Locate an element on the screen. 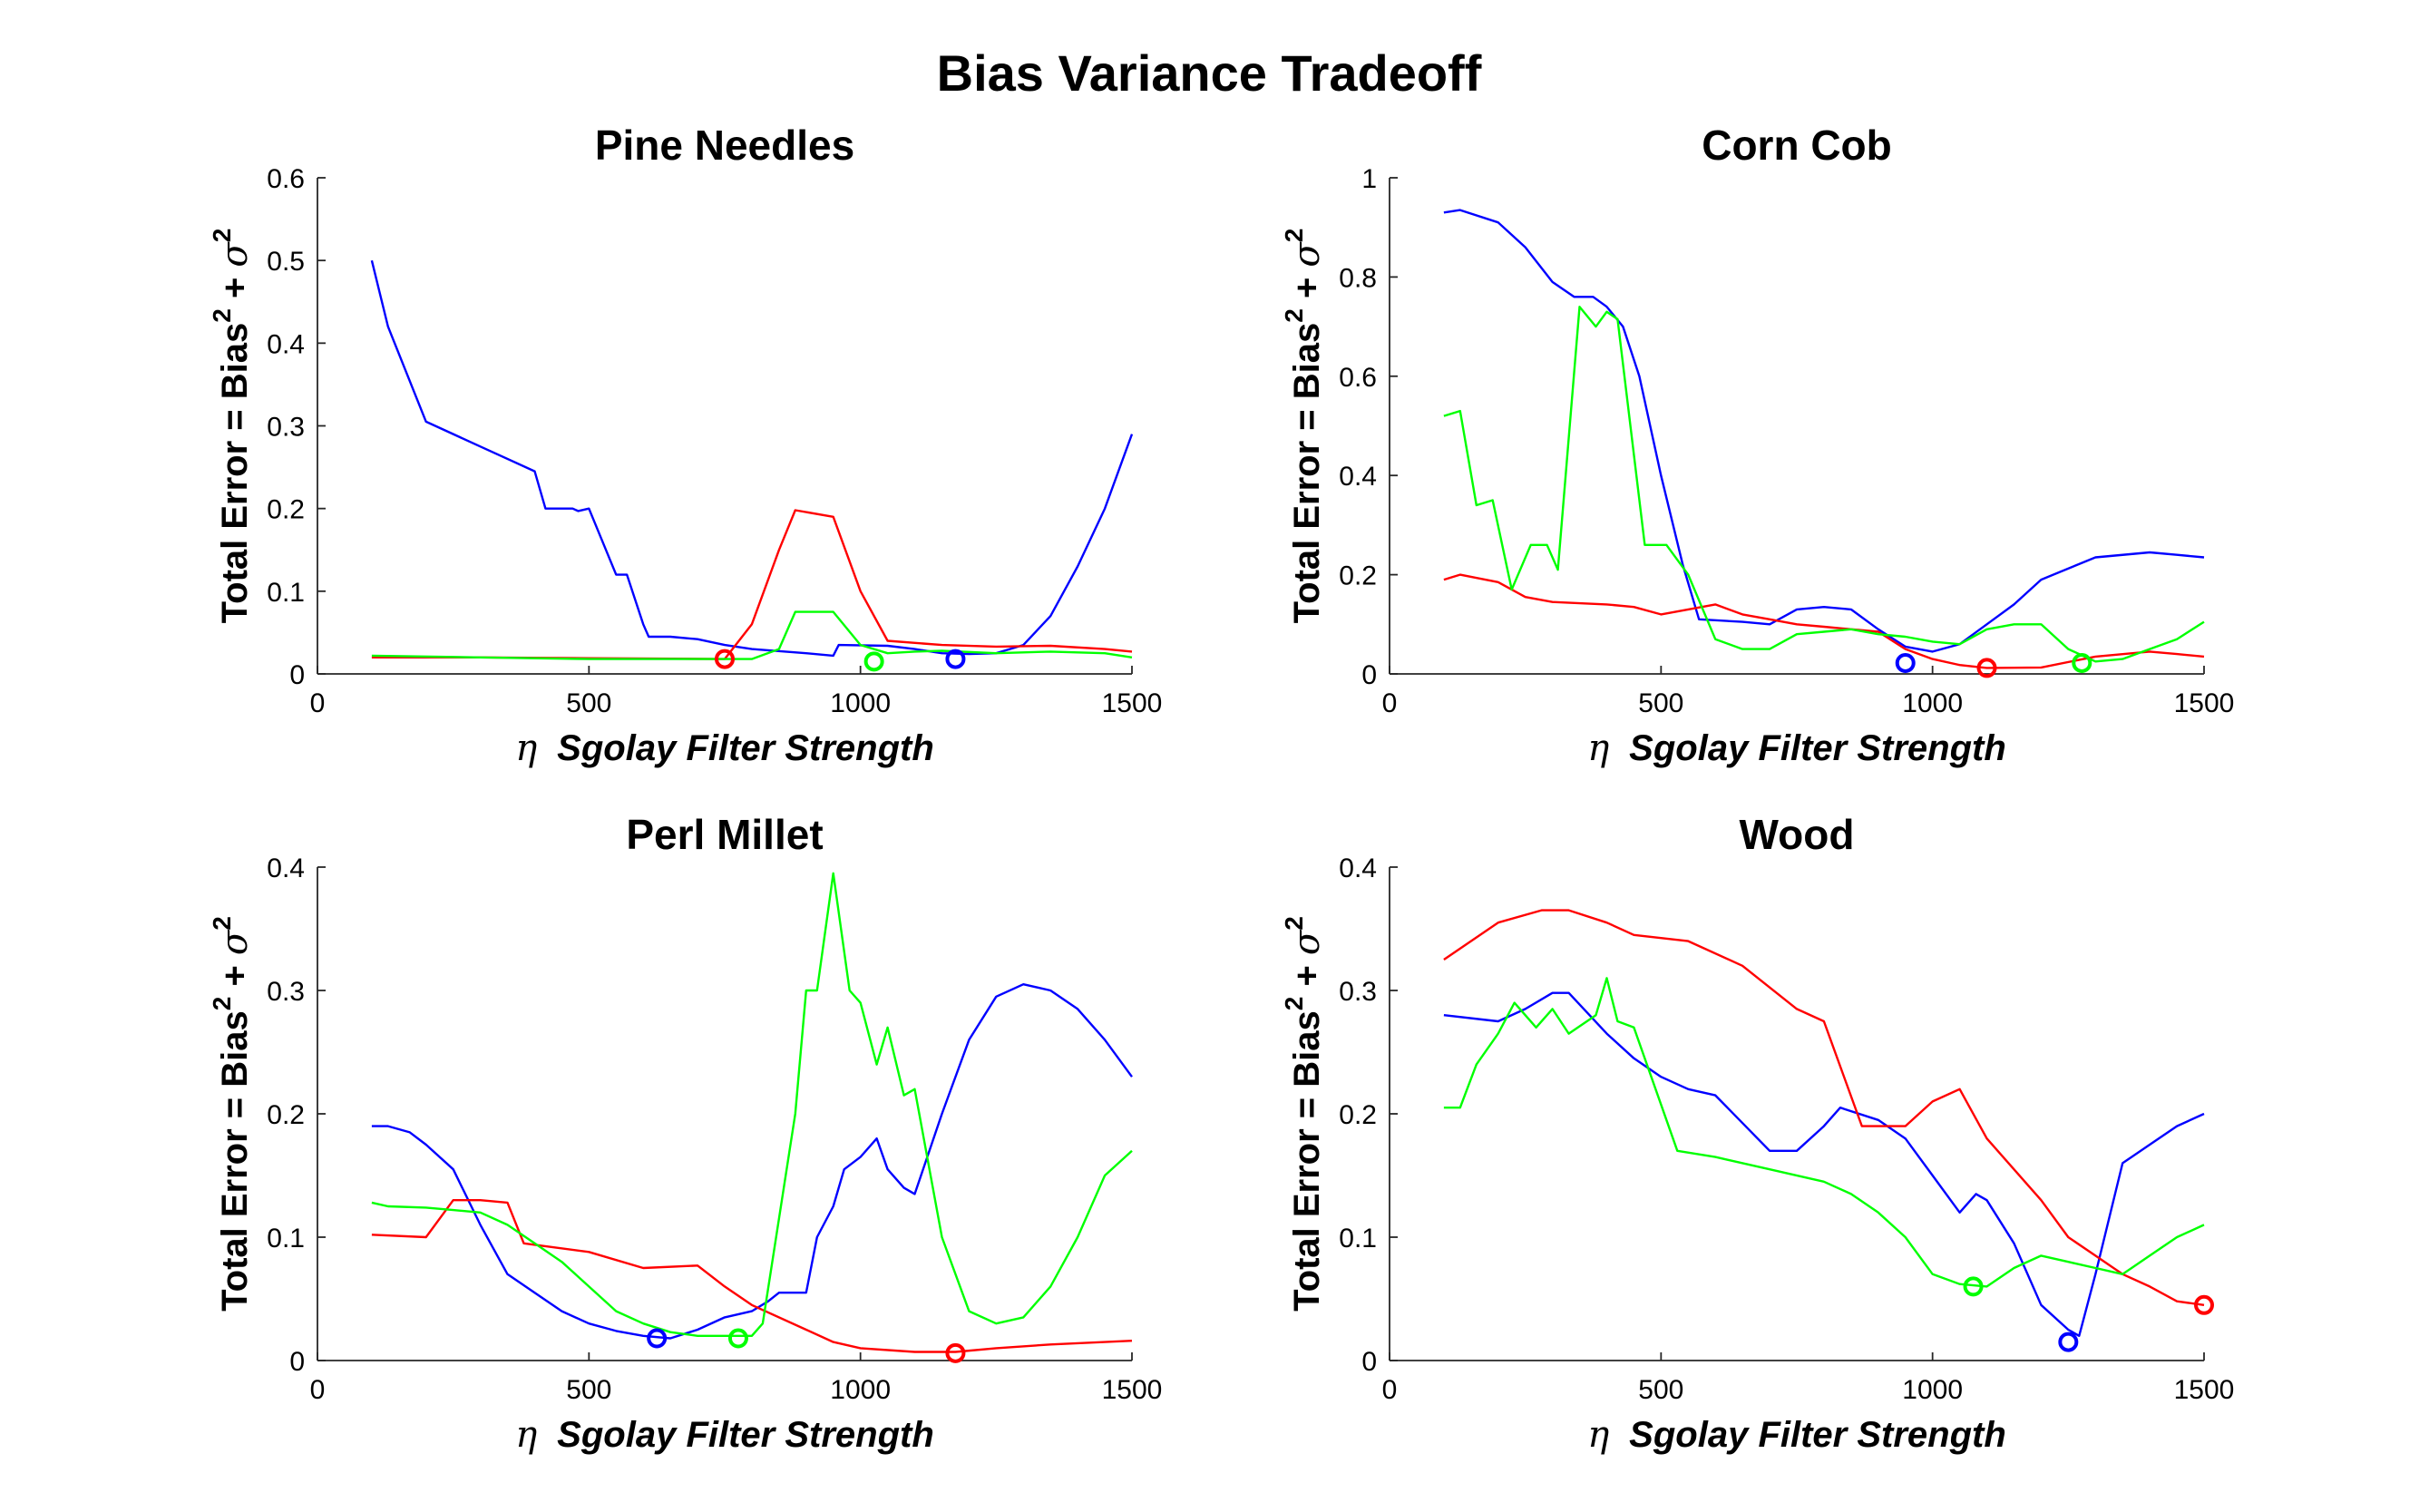 Image resolution: width=2419 pixels, height=1512 pixels. subplot-title: Pine Needles is located at coordinates (725, 145).